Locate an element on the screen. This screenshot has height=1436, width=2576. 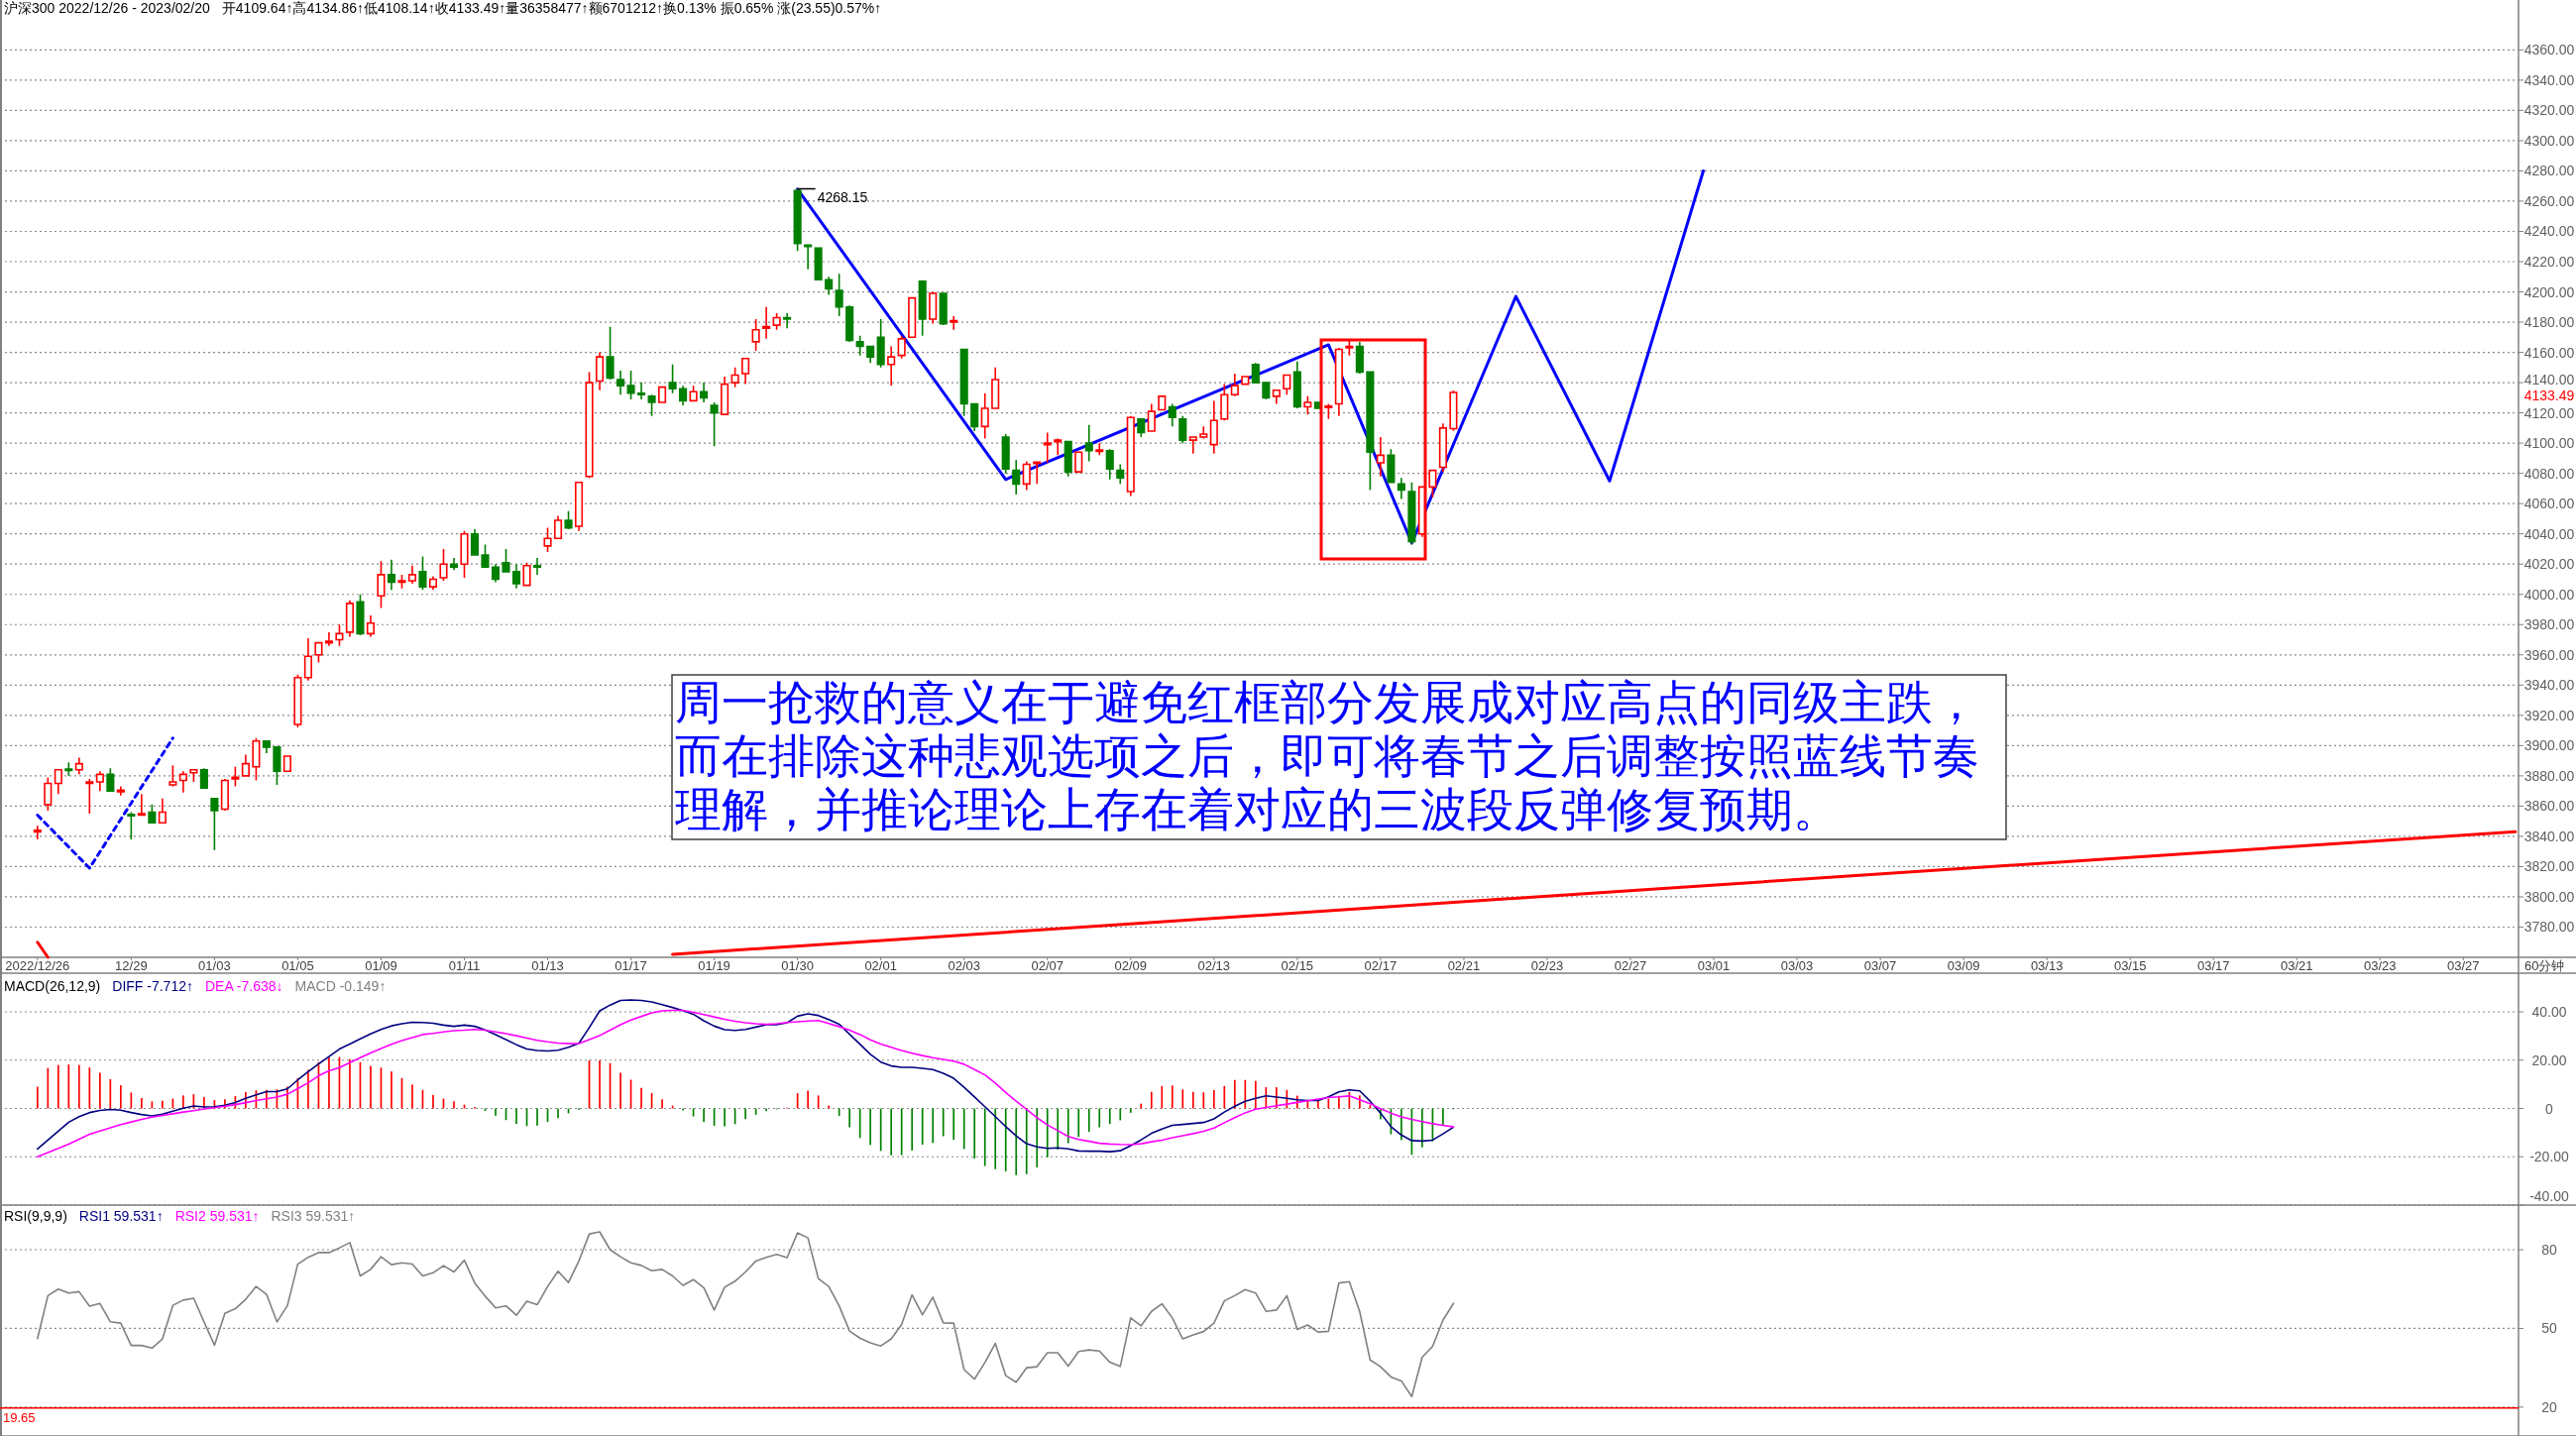
y-tick-label: 3780.00 is located at coordinates (2549, 928).